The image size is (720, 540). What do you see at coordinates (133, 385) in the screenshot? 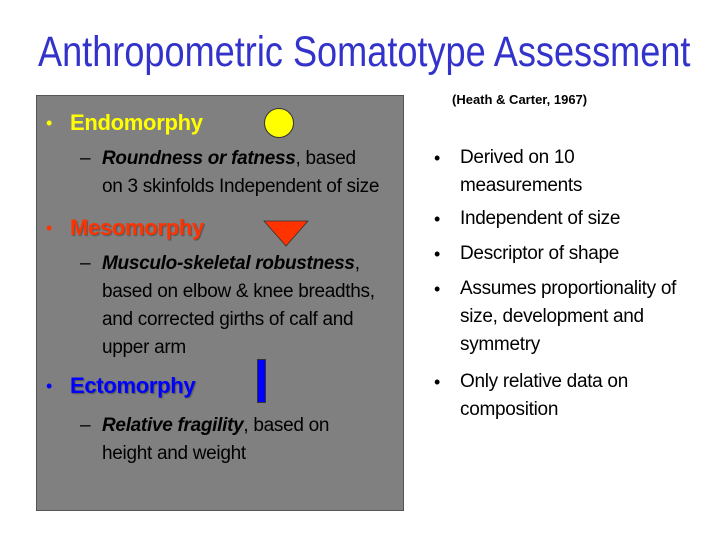
I see `ectomorphy-heading: Ectomorphy` at bounding box center [133, 385].